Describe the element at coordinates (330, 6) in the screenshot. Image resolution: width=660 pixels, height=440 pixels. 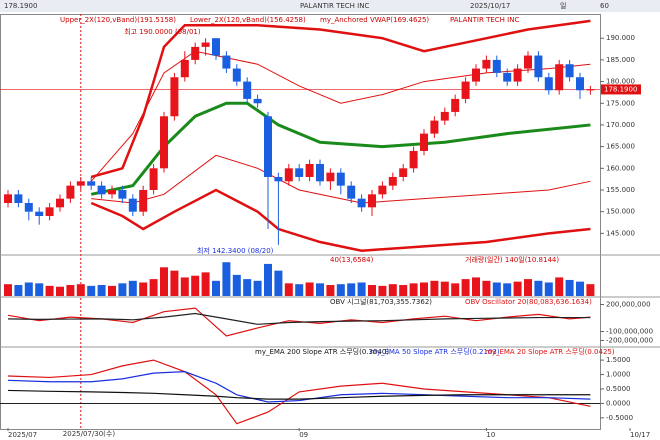
I see `toolbar-bg` at that location.